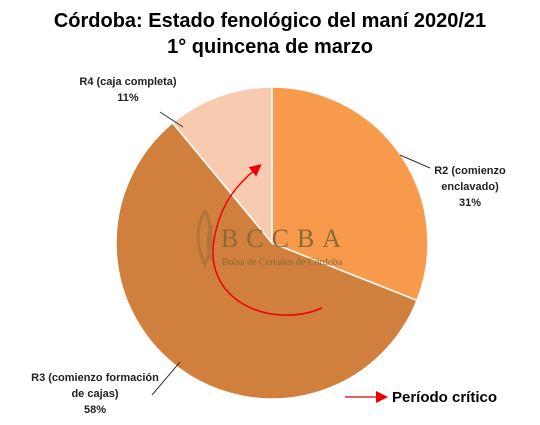 The height and width of the screenshot is (425, 540). What do you see at coordinates (128, 82) in the screenshot?
I see `category-label: R4 (caja completa)` at bounding box center [128, 82].